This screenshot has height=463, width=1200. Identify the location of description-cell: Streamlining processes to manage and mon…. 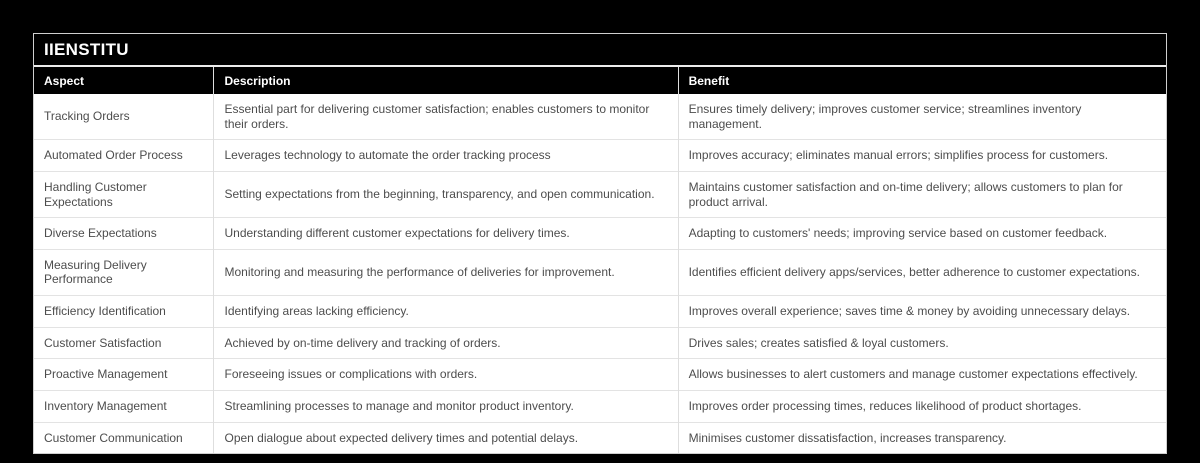
(446, 405).